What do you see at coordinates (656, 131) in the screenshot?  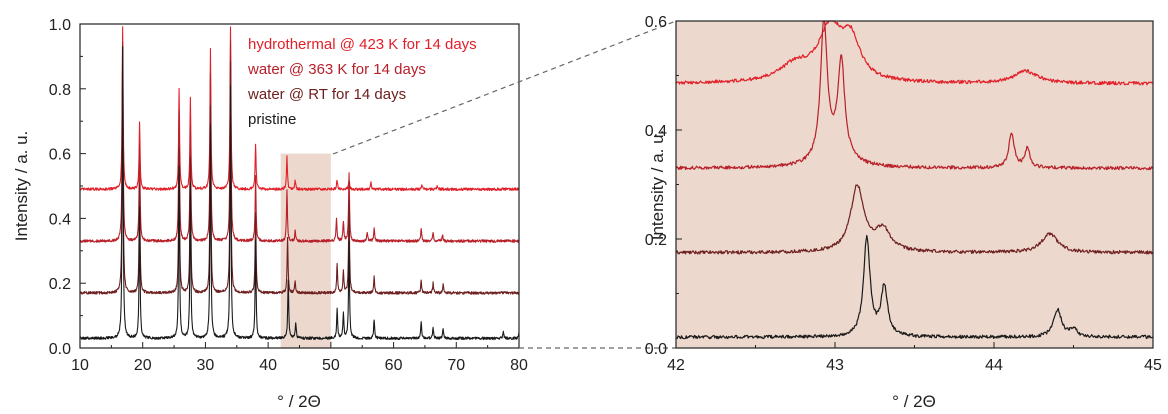 I see `zoom-y-tick-label: 0.4` at bounding box center [656, 131].